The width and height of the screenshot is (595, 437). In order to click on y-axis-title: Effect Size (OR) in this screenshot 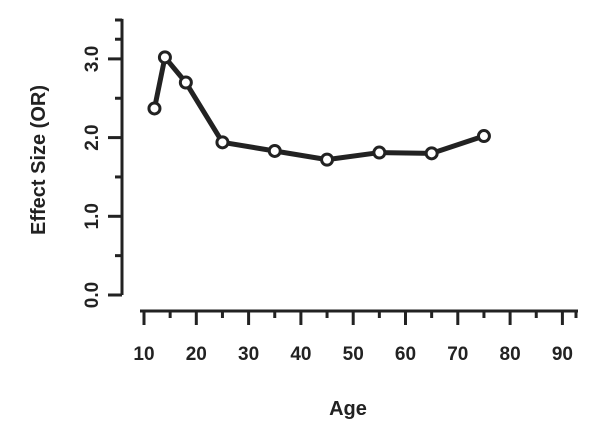, I will do `click(39, 160)`.